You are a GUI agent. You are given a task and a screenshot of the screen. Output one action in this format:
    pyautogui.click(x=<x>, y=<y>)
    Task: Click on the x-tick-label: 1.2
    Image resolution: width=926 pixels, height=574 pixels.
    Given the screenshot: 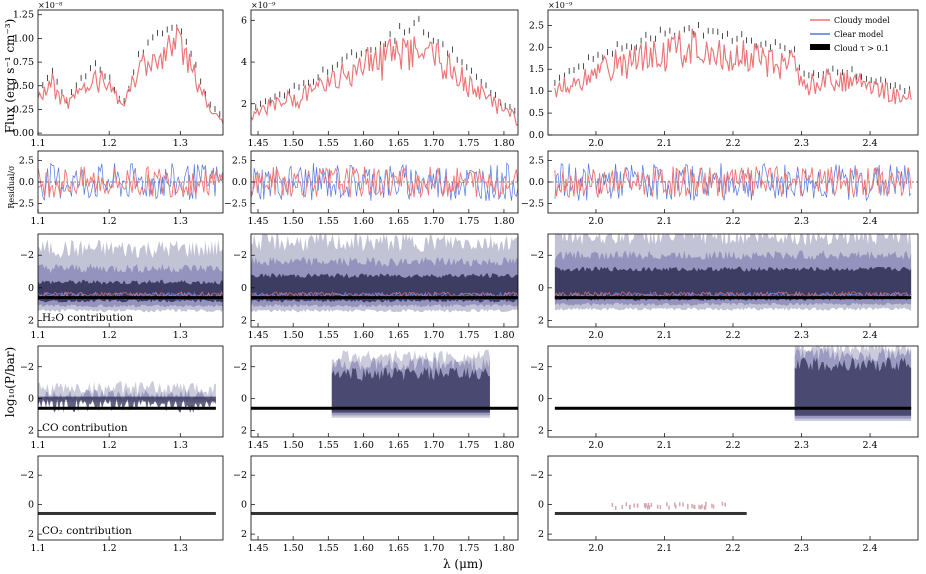 What is the action you would take?
    pyautogui.click(x=109, y=335)
    